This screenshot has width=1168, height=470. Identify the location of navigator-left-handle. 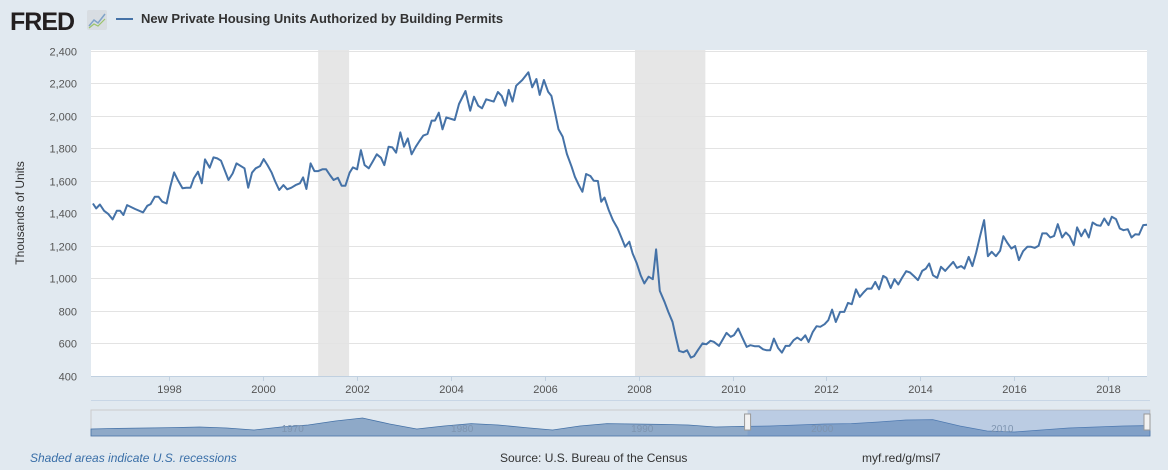
(748, 422).